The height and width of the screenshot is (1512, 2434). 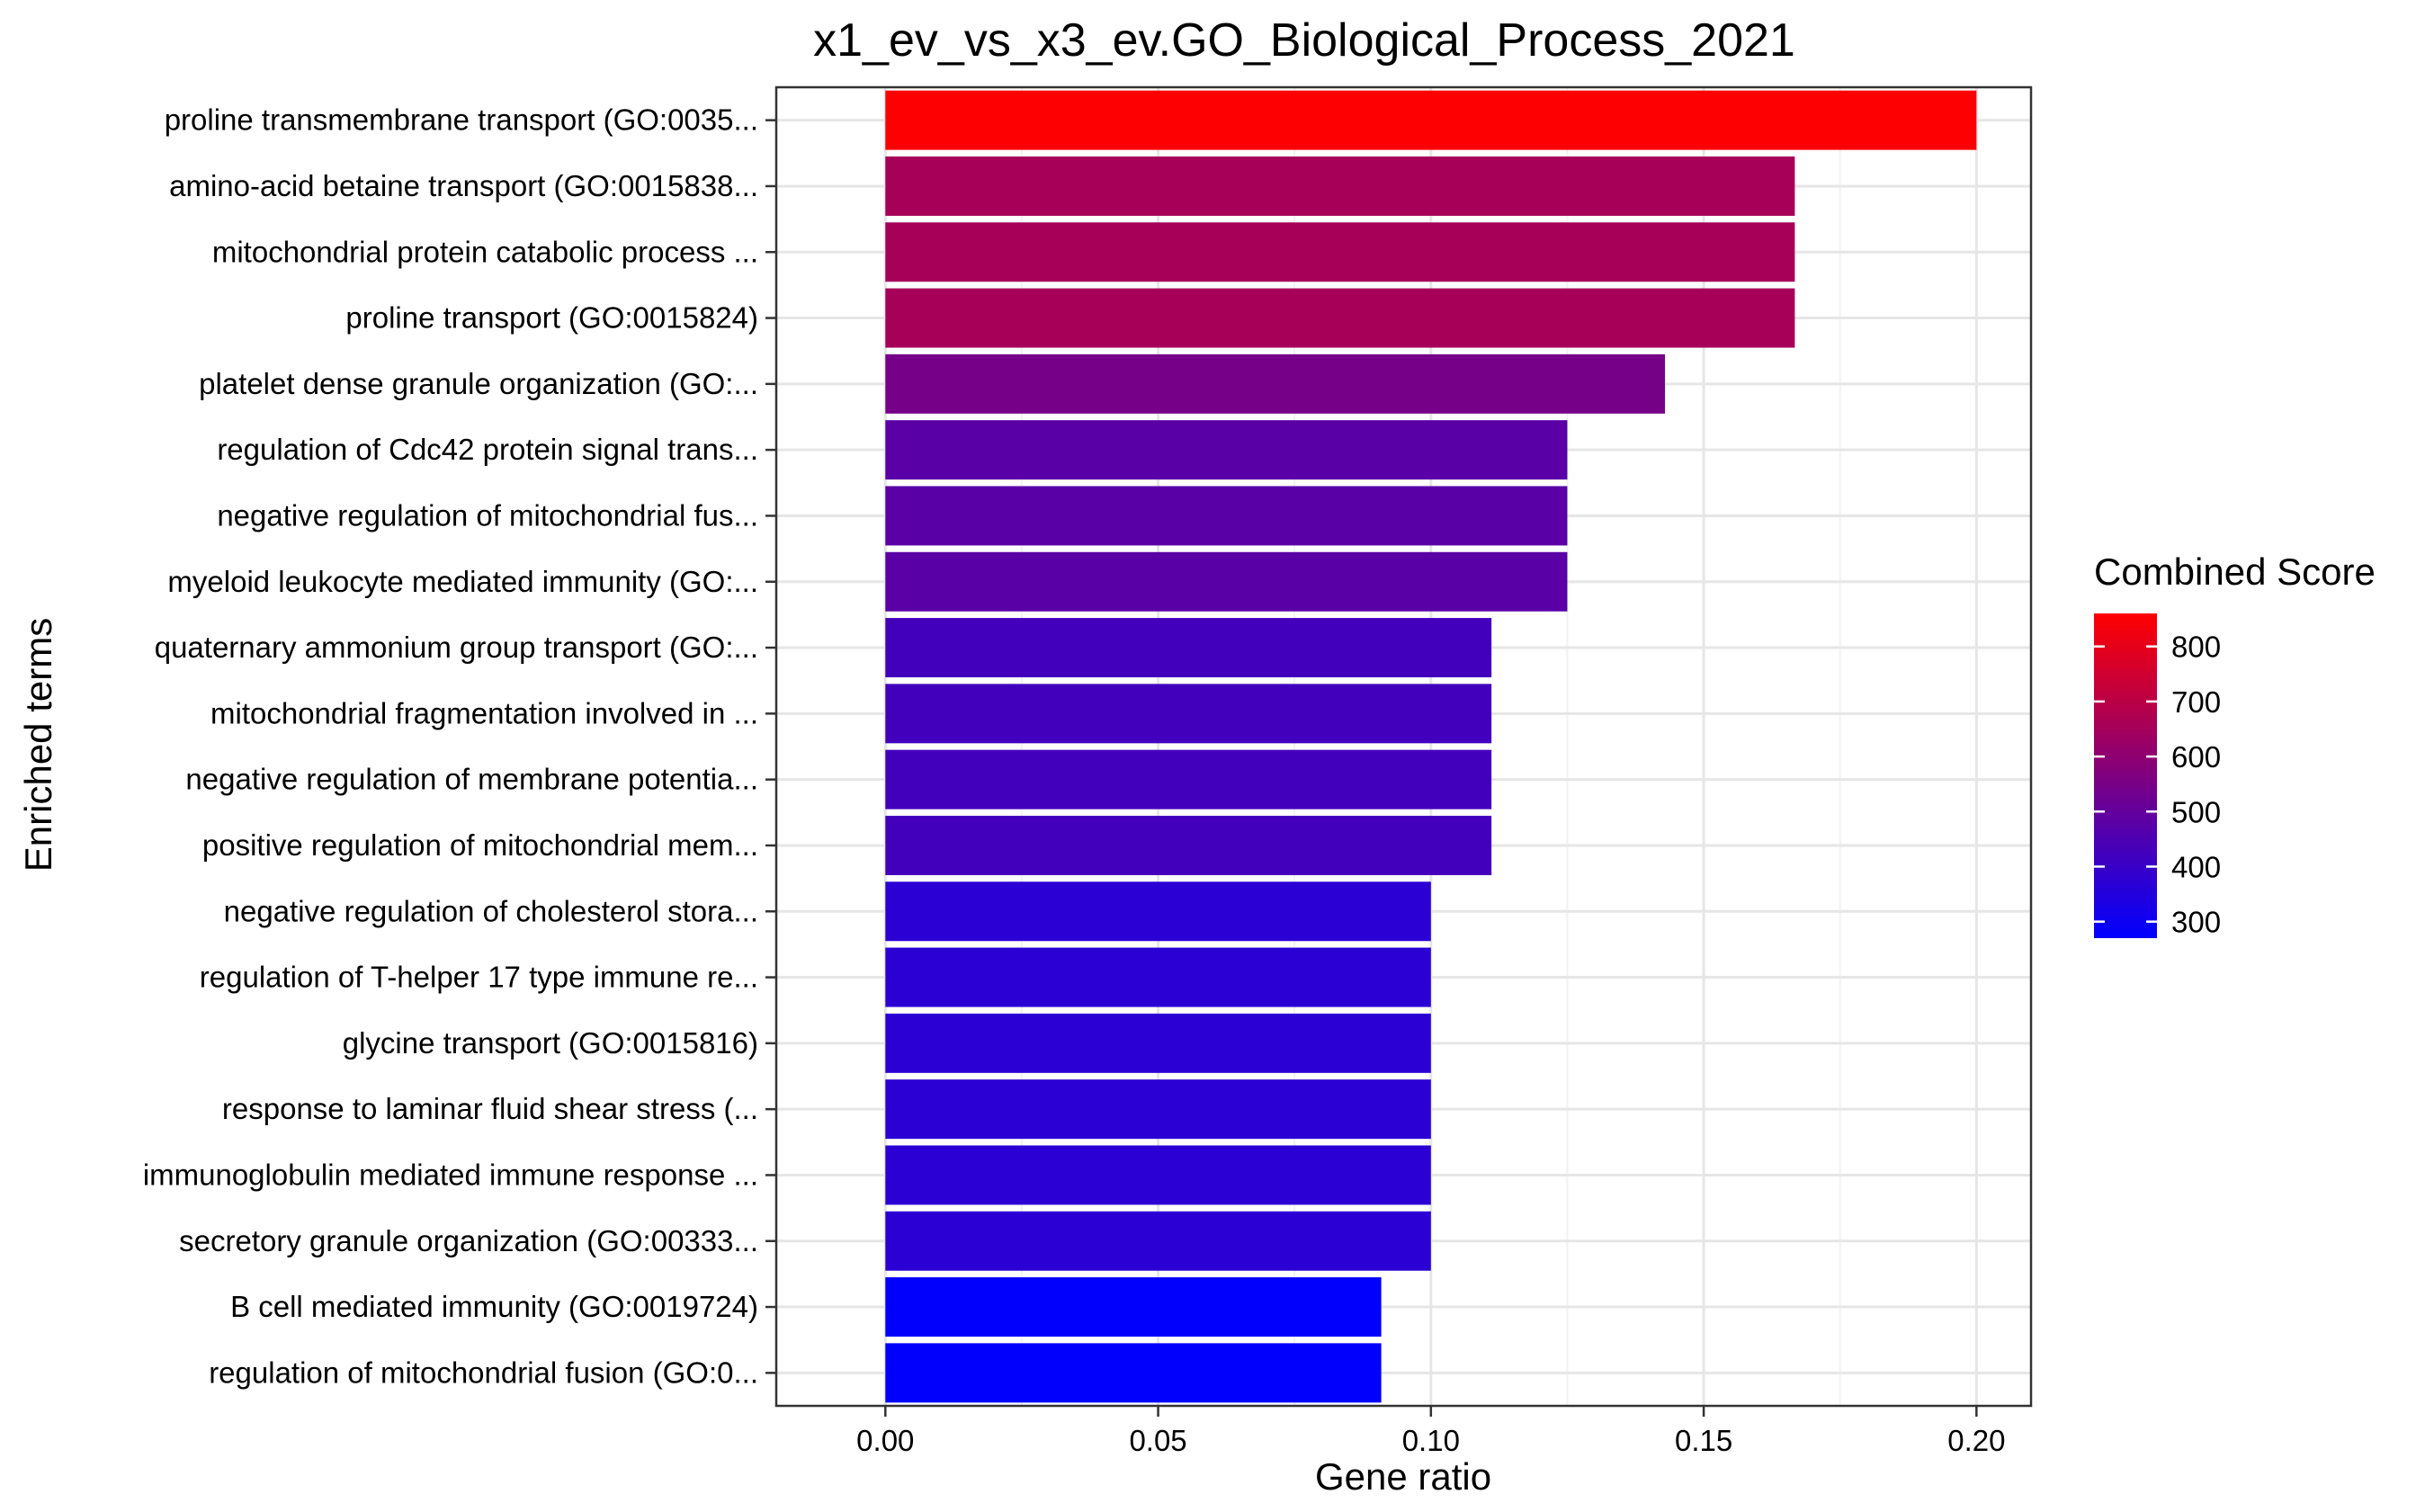 I want to click on legend-label: 500, so click(x=2196, y=811).